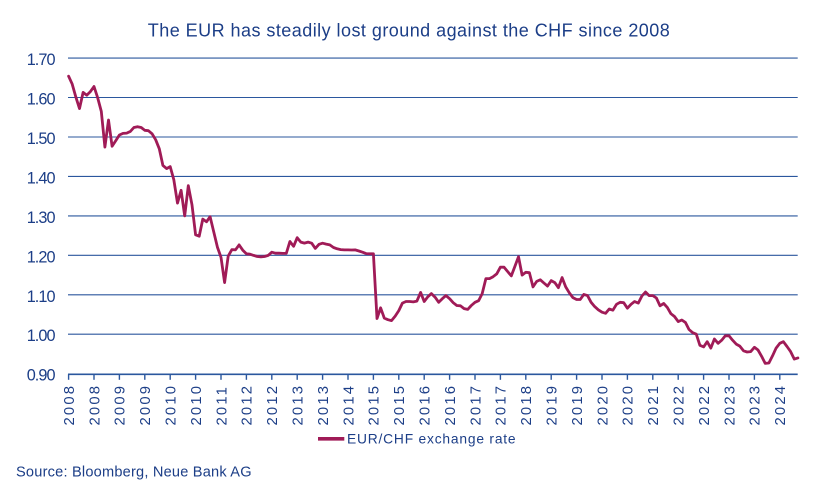 Image resolution: width=814 pixels, height=501 pixels. I want to click on svg-text: 1.30, so click(41, 218).